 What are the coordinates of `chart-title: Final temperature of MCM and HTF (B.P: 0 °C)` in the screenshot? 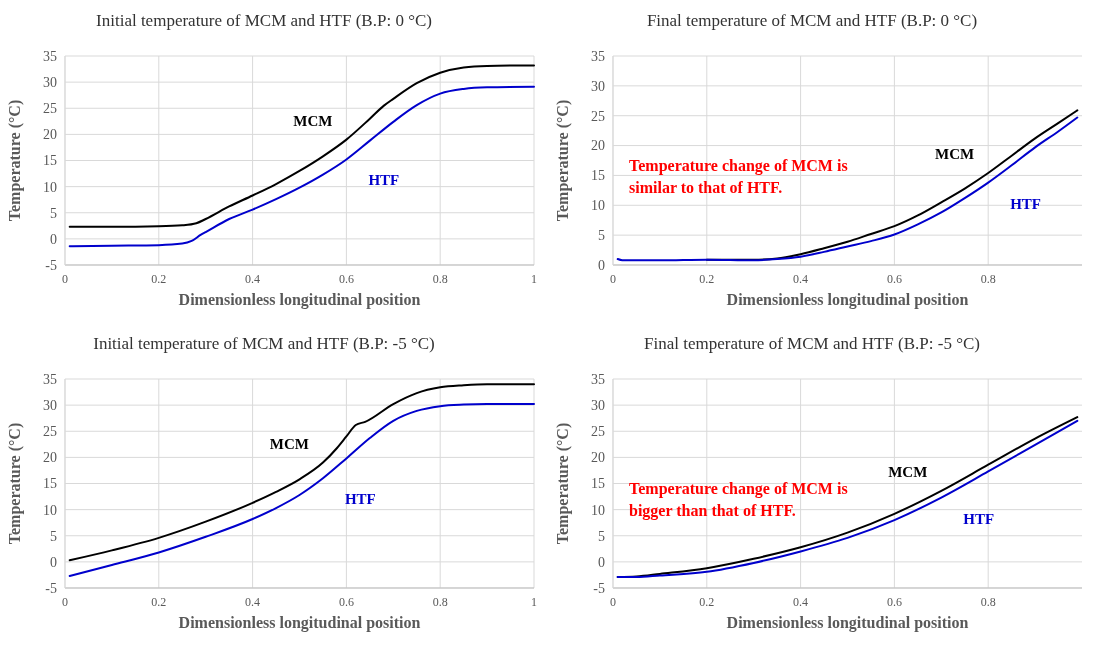 It's located at (812, 20).